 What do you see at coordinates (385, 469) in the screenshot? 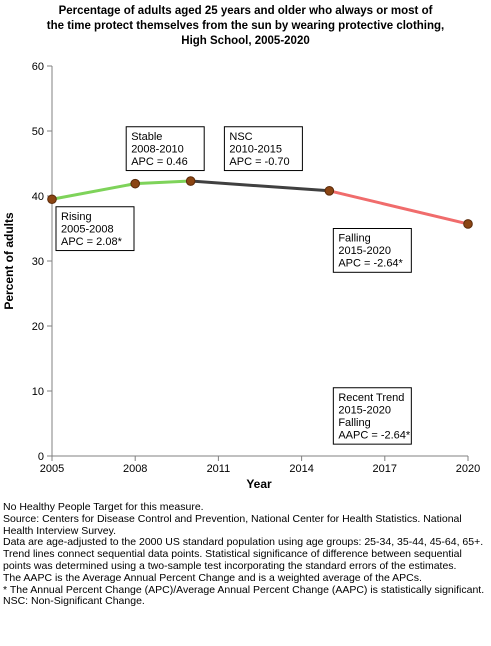
I see `x-tick-label: 2017` at bounding box center [385, 469].